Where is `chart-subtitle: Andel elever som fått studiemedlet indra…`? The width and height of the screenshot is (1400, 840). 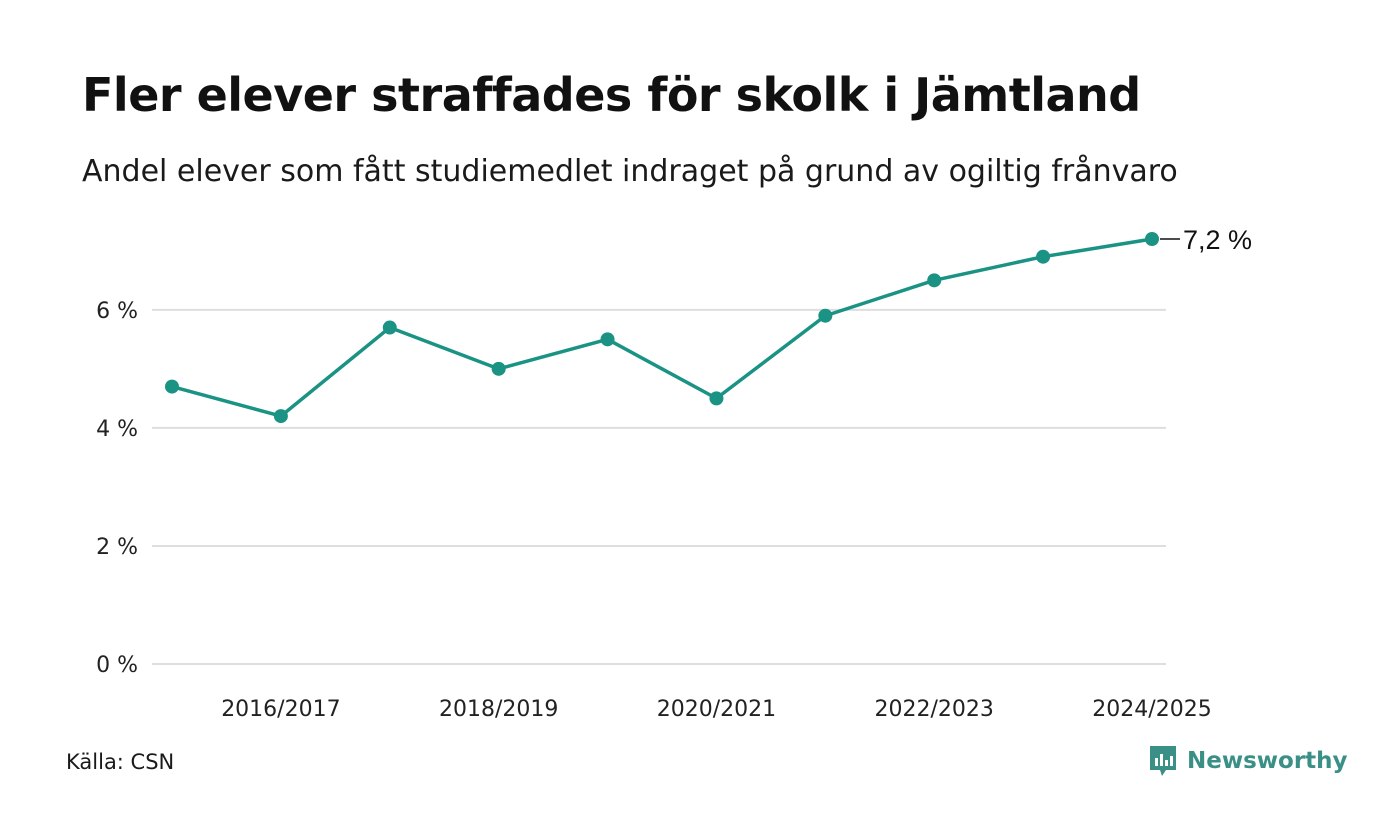
chart-subtitle: Andel elever som fått studiemedlet indra… is located at coordinates (630, 171).